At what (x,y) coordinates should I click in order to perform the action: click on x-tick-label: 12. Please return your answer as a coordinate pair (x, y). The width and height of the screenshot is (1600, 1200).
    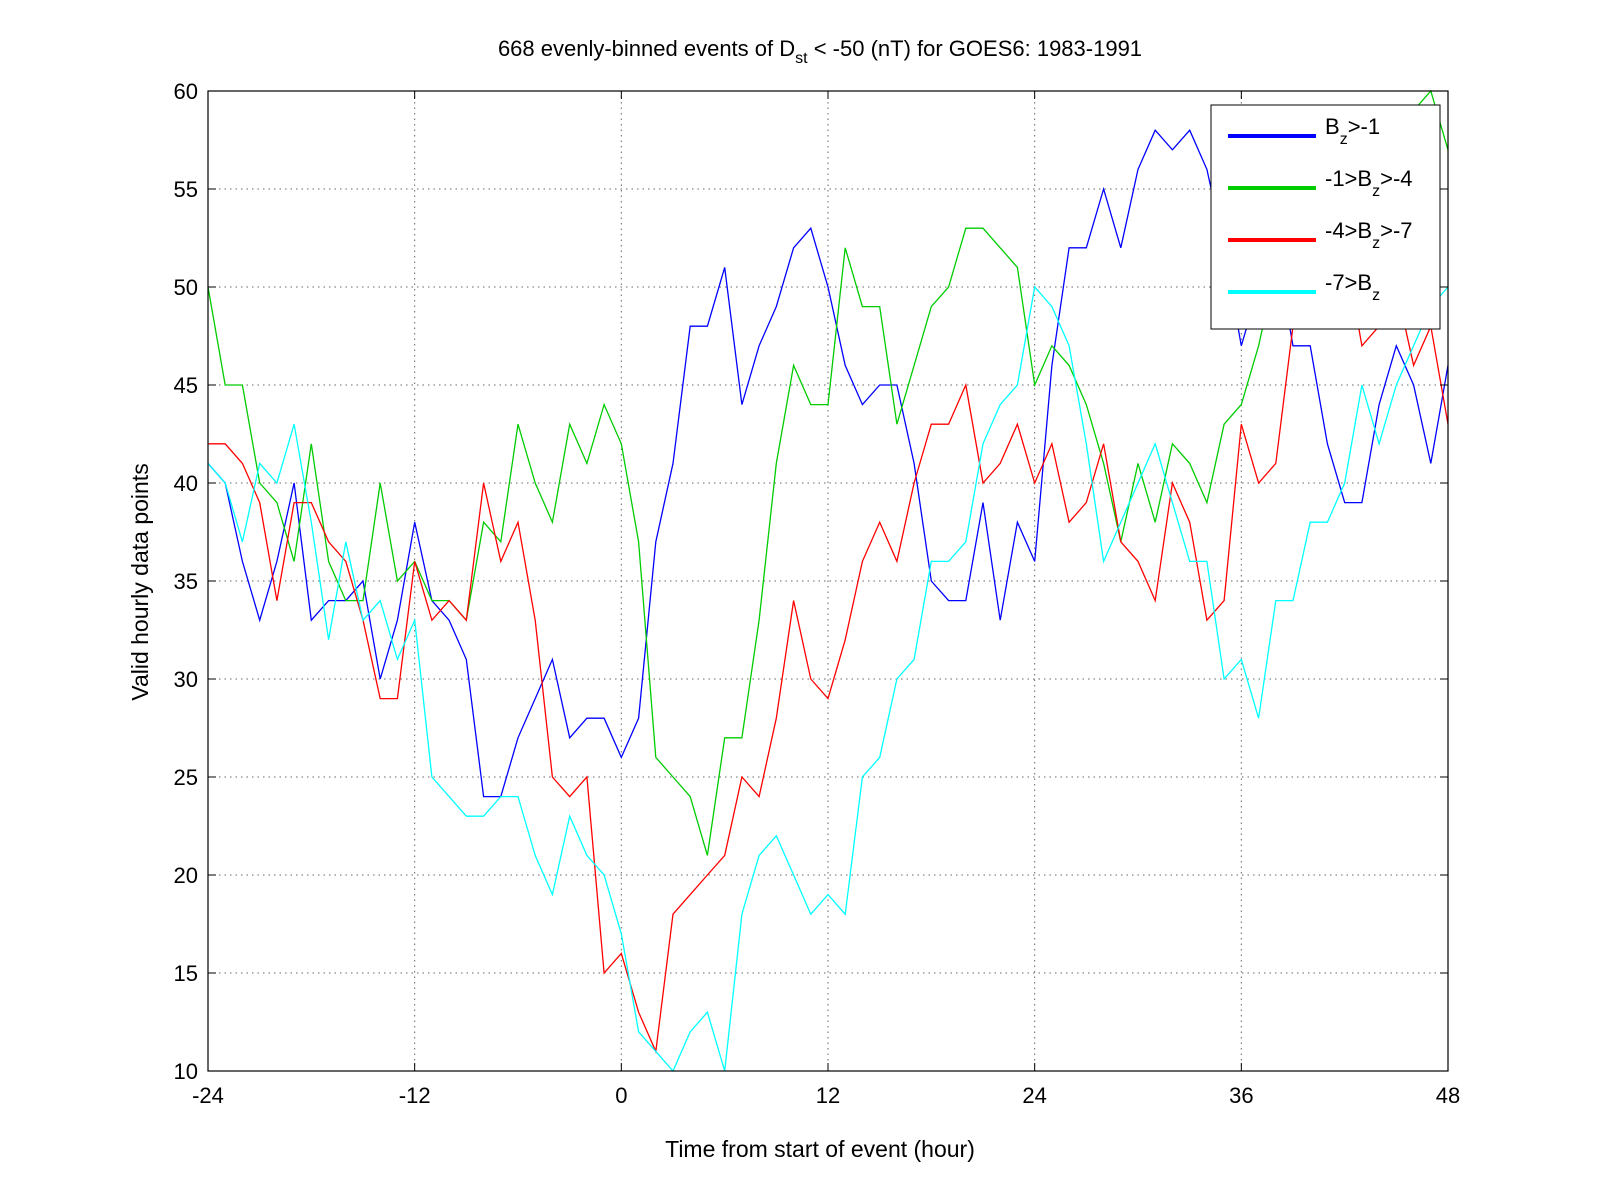
    Looking at the image, I should click on (828, 1095).